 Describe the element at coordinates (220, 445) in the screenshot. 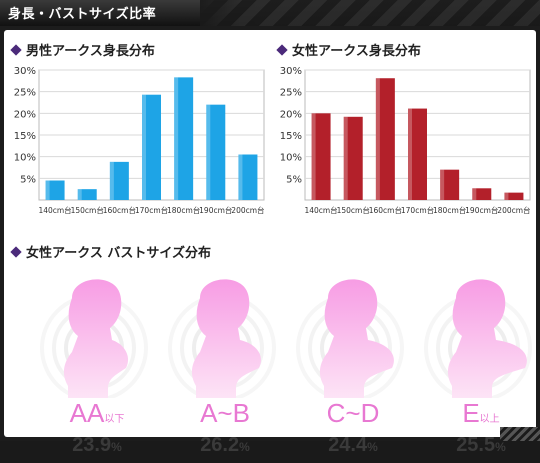

I see `percentage-value: 26.2` at that location.